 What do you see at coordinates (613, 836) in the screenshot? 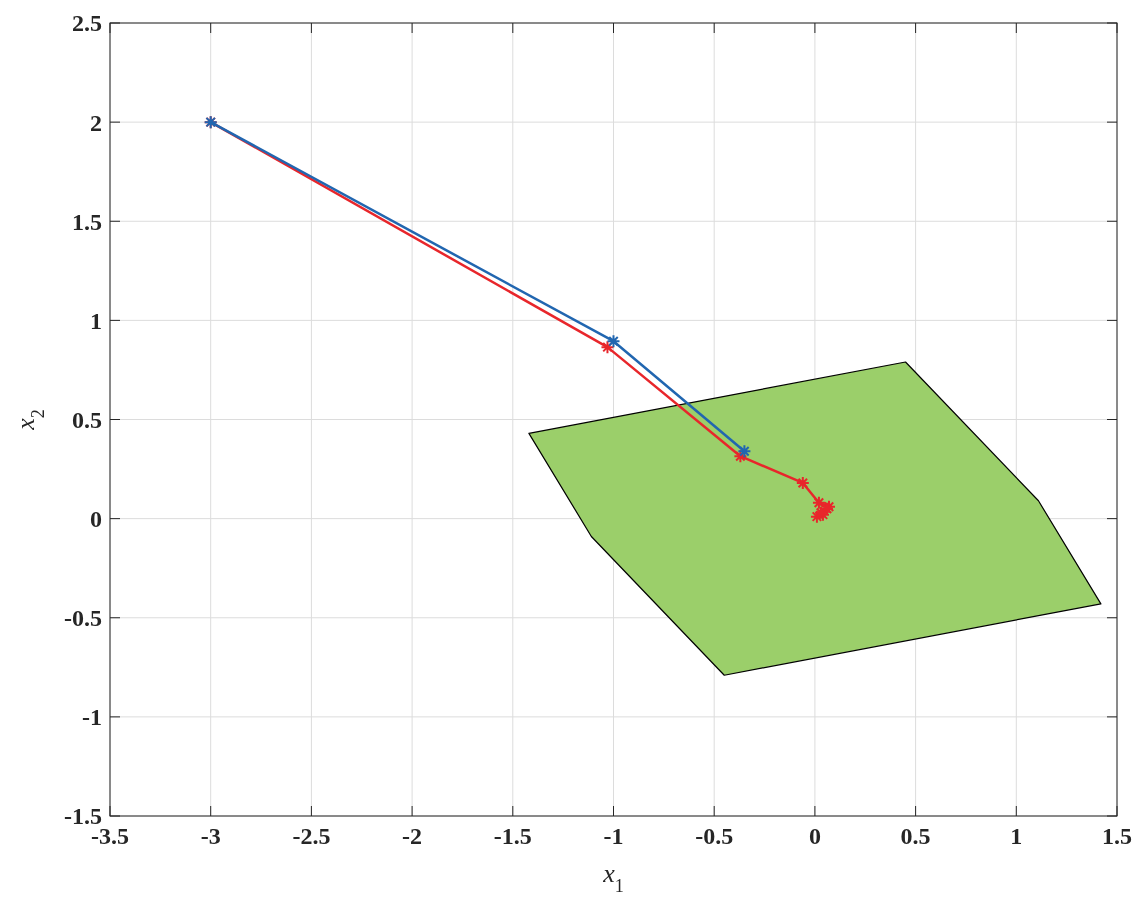
I see `x-tick-label: -1` at bounding box center [613, 836].